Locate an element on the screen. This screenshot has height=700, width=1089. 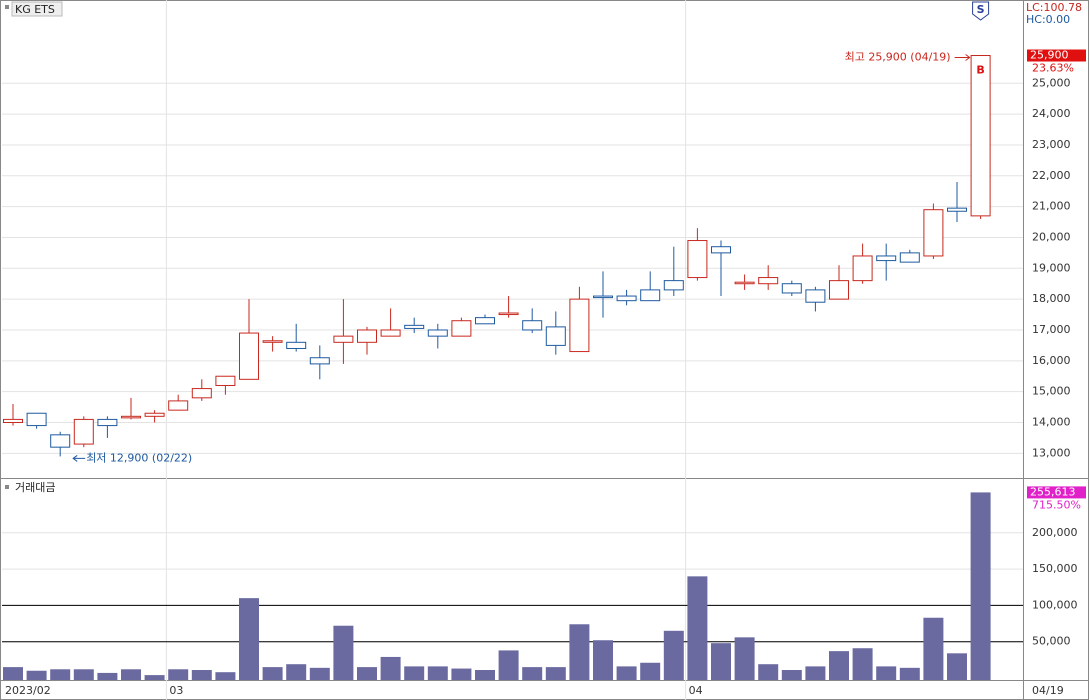
value-tag is located at coordinates (1056, 492).